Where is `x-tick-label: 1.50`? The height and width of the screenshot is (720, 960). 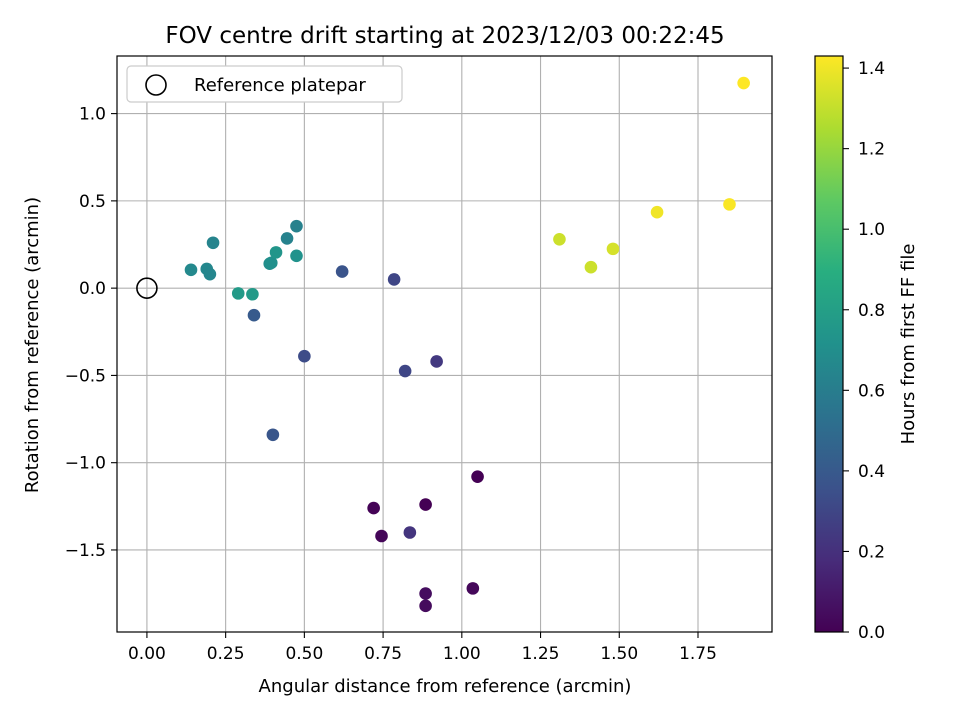
x-tick-label: 1.50 is located at coordinates (619, 654).